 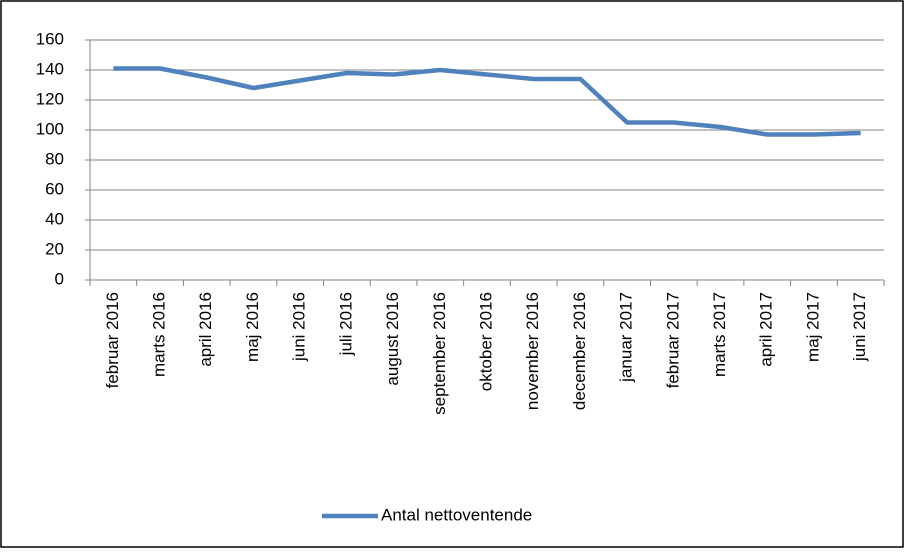 What do you see at coordinates (50, 128) in the screenshot?
I see `y-tick-label: 100` at bounding box center [50, 128].